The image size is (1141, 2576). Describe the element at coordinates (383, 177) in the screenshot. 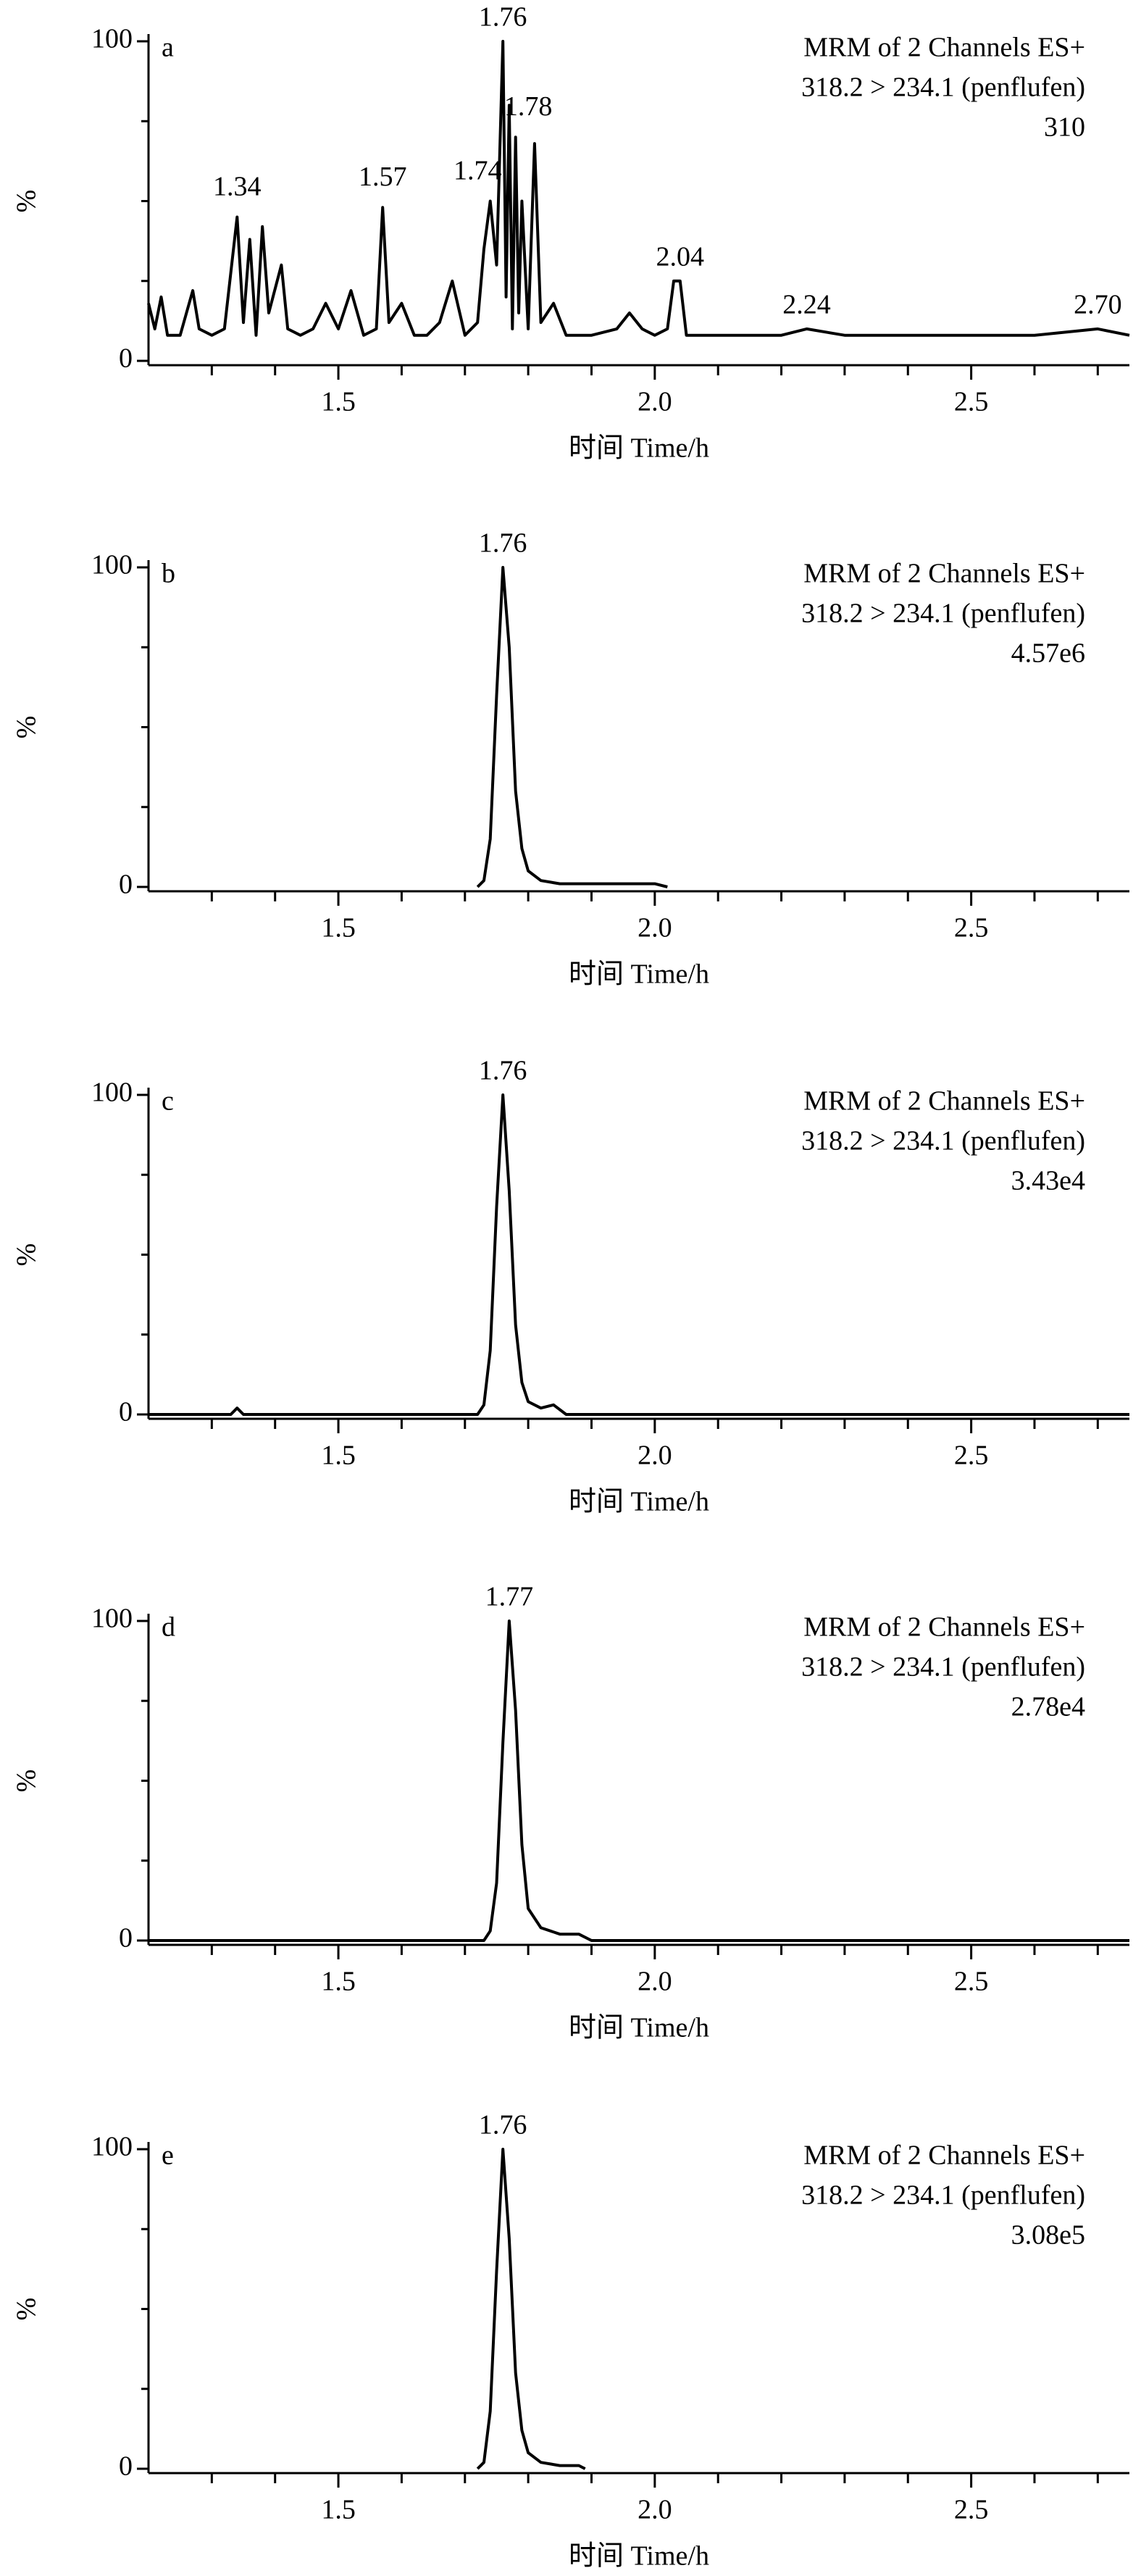

I see `peak-label: 1.57` at that location.